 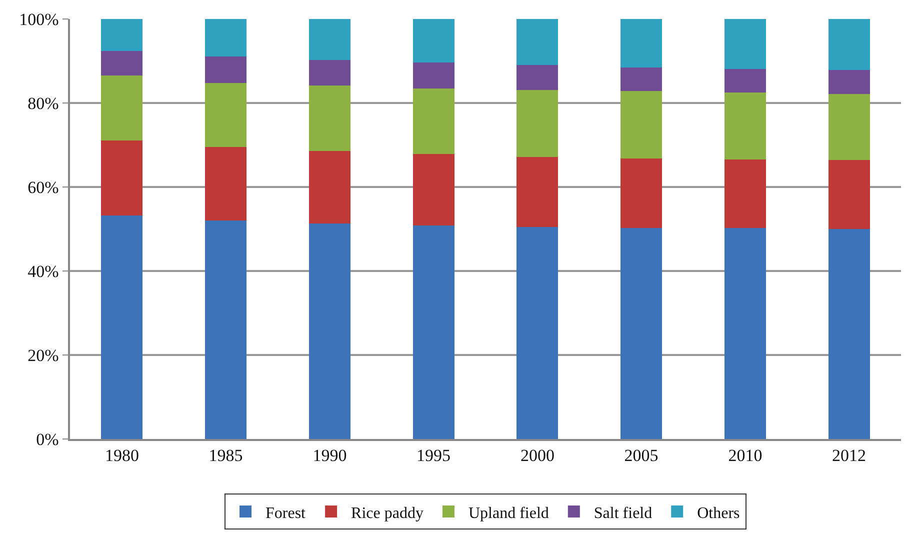 I want to click on legend-label: Upland field, so click(x=508, y=513).